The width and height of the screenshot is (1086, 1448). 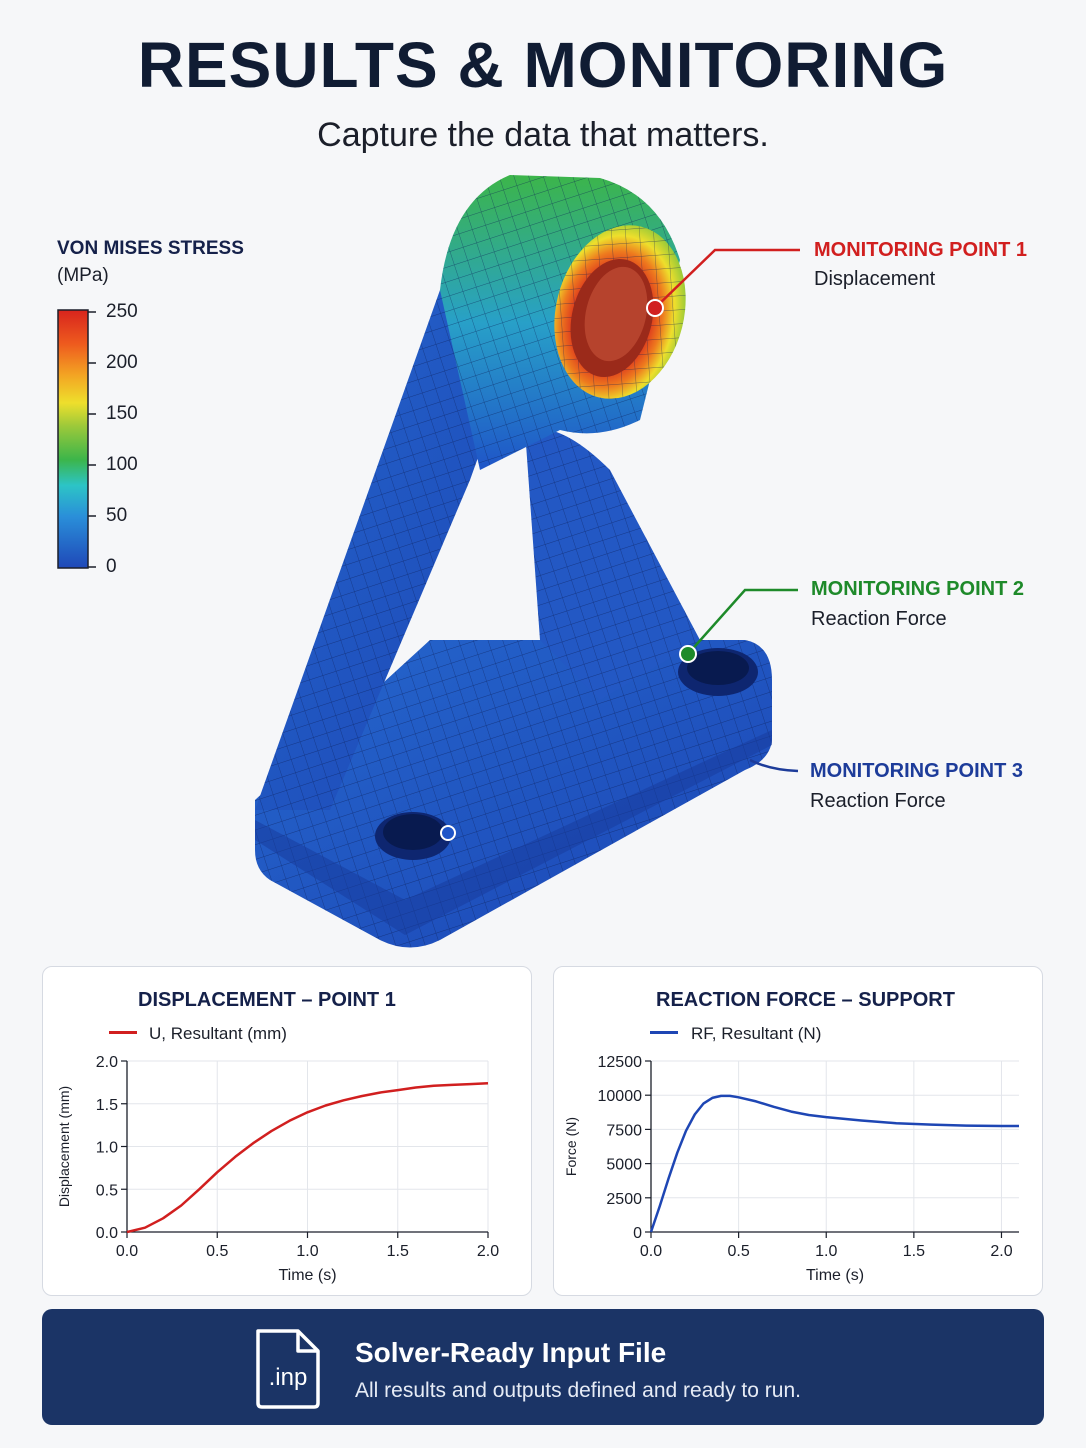 I want to click on monitoring-point-3-subtitle: Reaction Force, so click(x=878, y=801).